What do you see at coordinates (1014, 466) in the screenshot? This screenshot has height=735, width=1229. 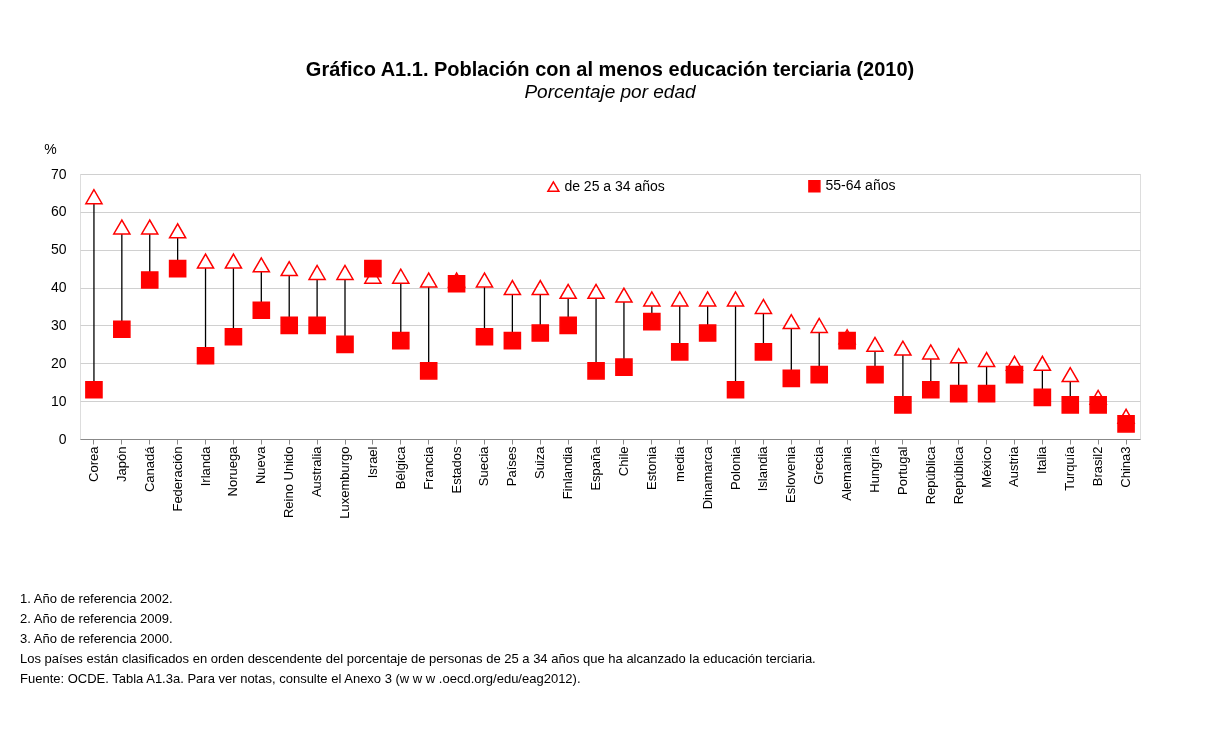 I see `x-tick-label: Austria` at bounding box center [1014, 466].